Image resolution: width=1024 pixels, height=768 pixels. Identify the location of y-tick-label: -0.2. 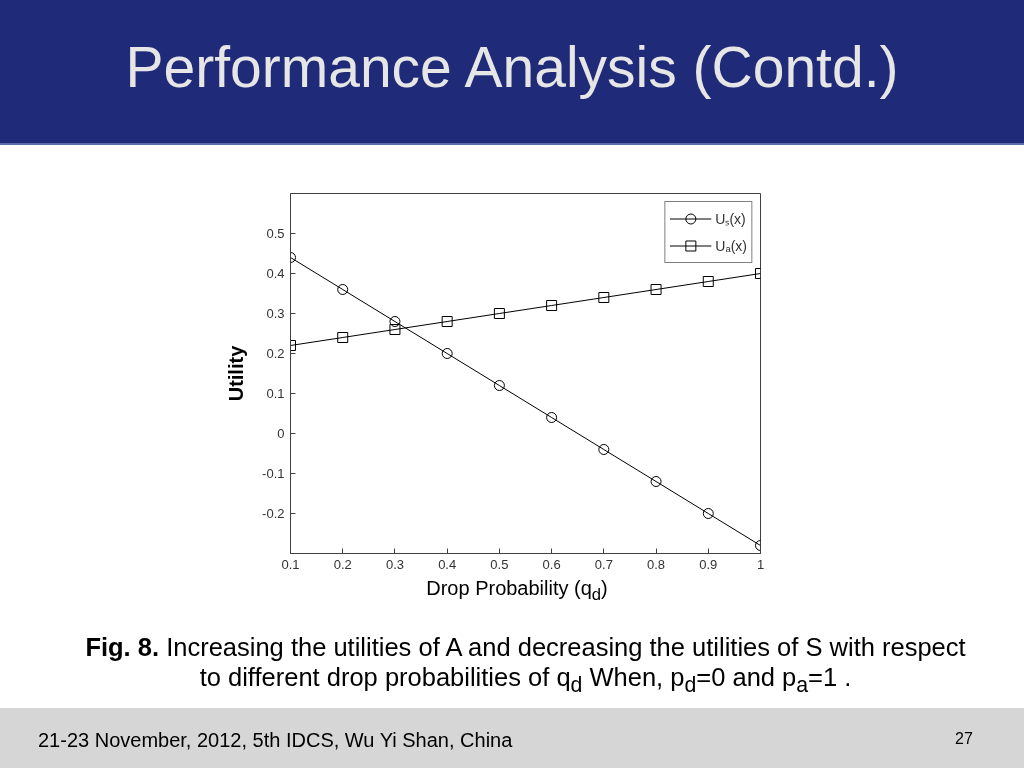
(273, 513).